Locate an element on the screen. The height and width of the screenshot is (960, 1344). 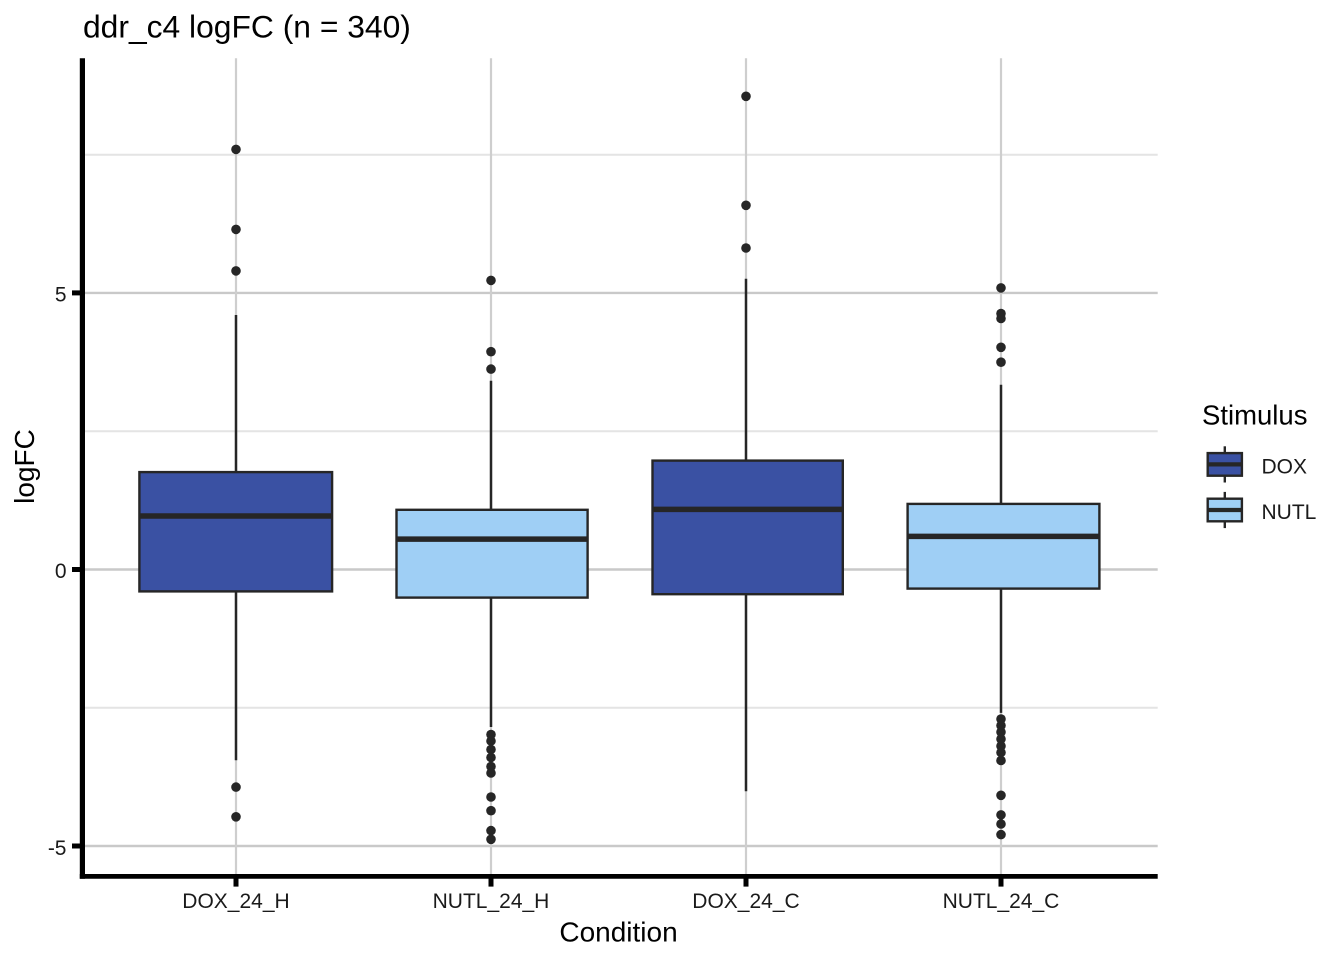
svg-text: logFC is located at coordinates (24, 466).